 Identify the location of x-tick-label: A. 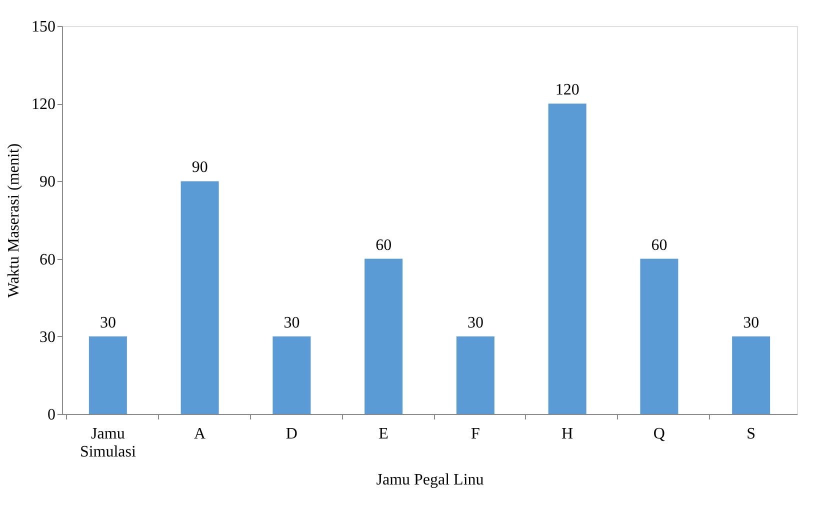
(200, 434).